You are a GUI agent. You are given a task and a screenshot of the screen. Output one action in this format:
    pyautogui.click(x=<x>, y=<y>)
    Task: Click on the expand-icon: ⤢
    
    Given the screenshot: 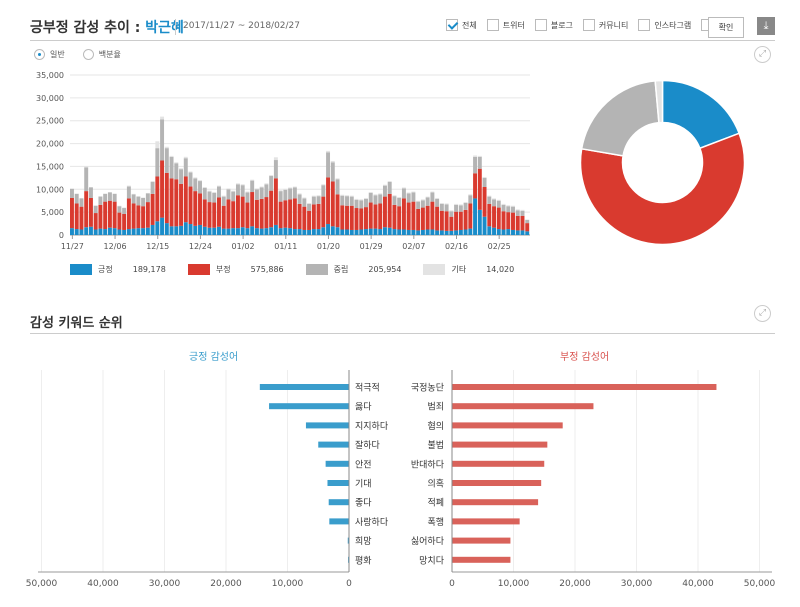 What is the action you would take?
    pyautogui.click(x=762, y=313)
    